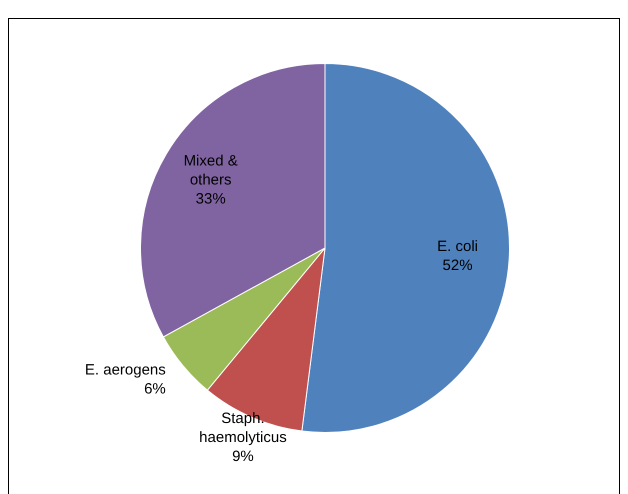 The height and width of the screenshot is (494, 628). I want to click on data-label: 6%, so click(155, 389).